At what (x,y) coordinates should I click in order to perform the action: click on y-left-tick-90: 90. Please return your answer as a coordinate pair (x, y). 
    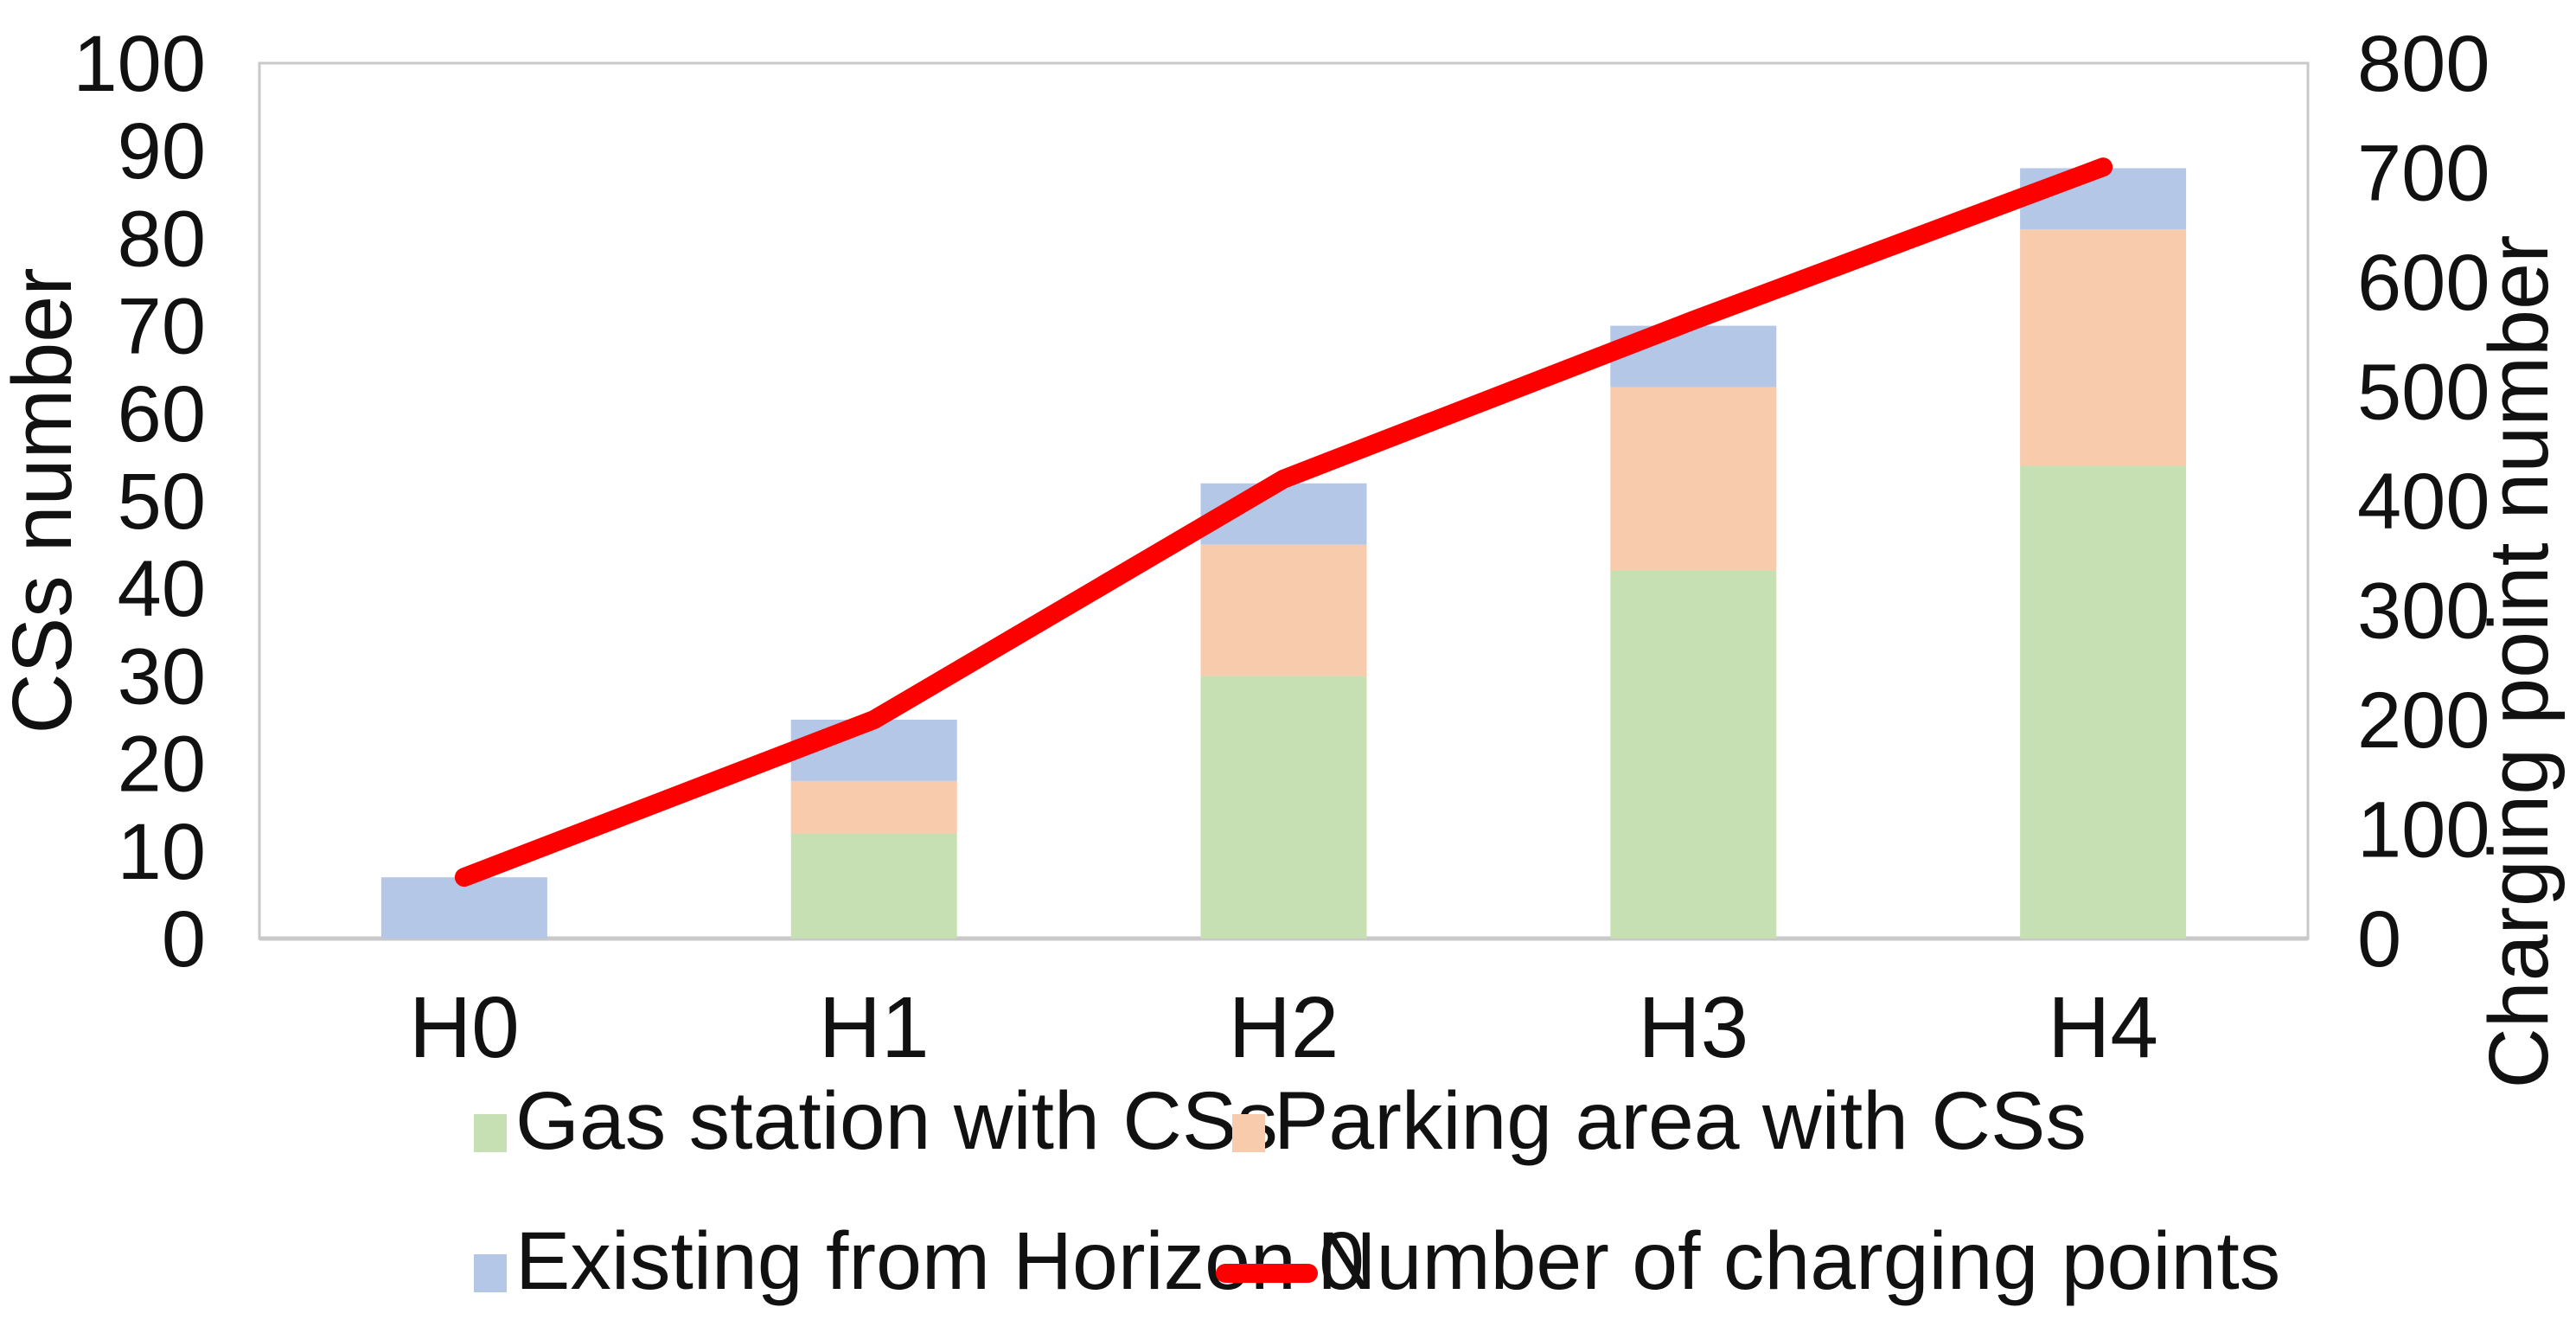
    Looking at the image, I should click on (162, 151).